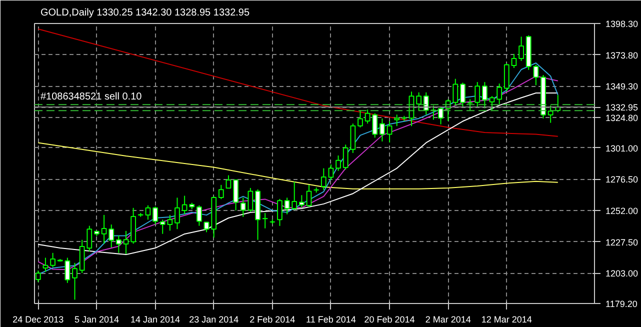  I want to click on x-tick-label: 5 Jan 2014, so click(96, 319).